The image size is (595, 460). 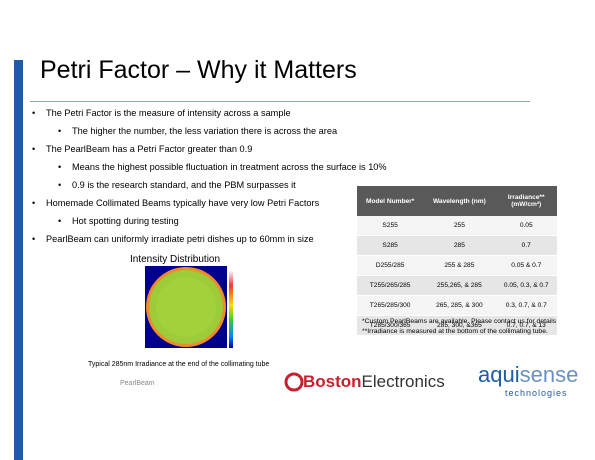 I want to click on figure-title: Intensity Distribution, so click(x=175, y=259).